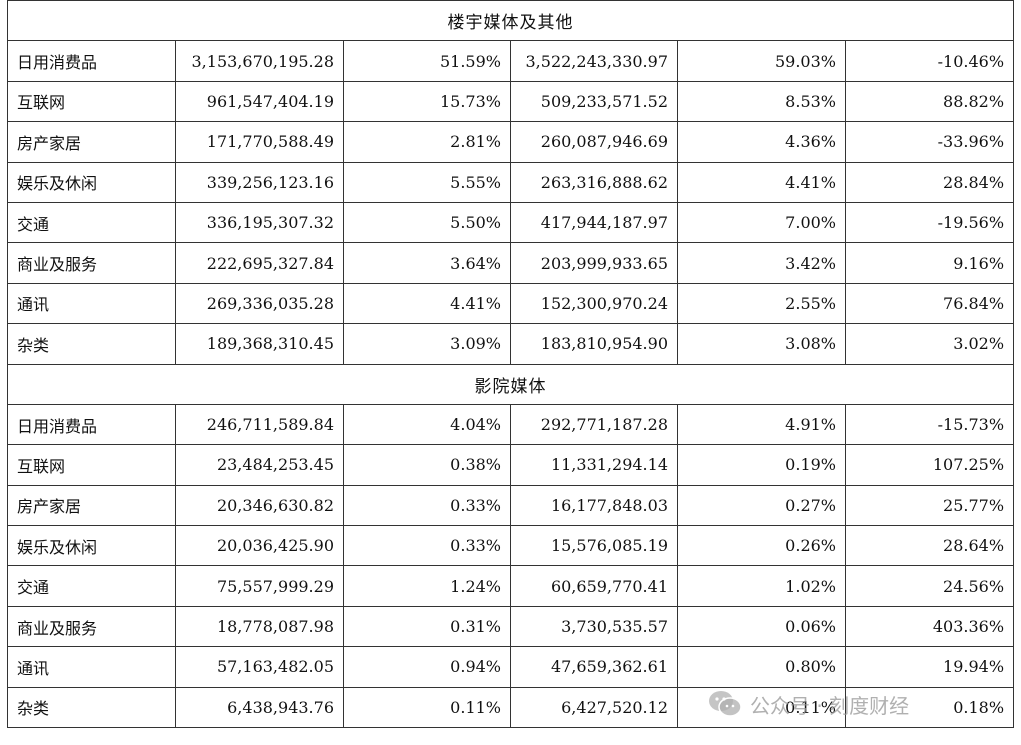 The image size is (1021, 745). What do you see at coordinates (761, 344) in the screenshot?
I see `prior-share-cell: 3.08%` at bounding box center [761, 344].